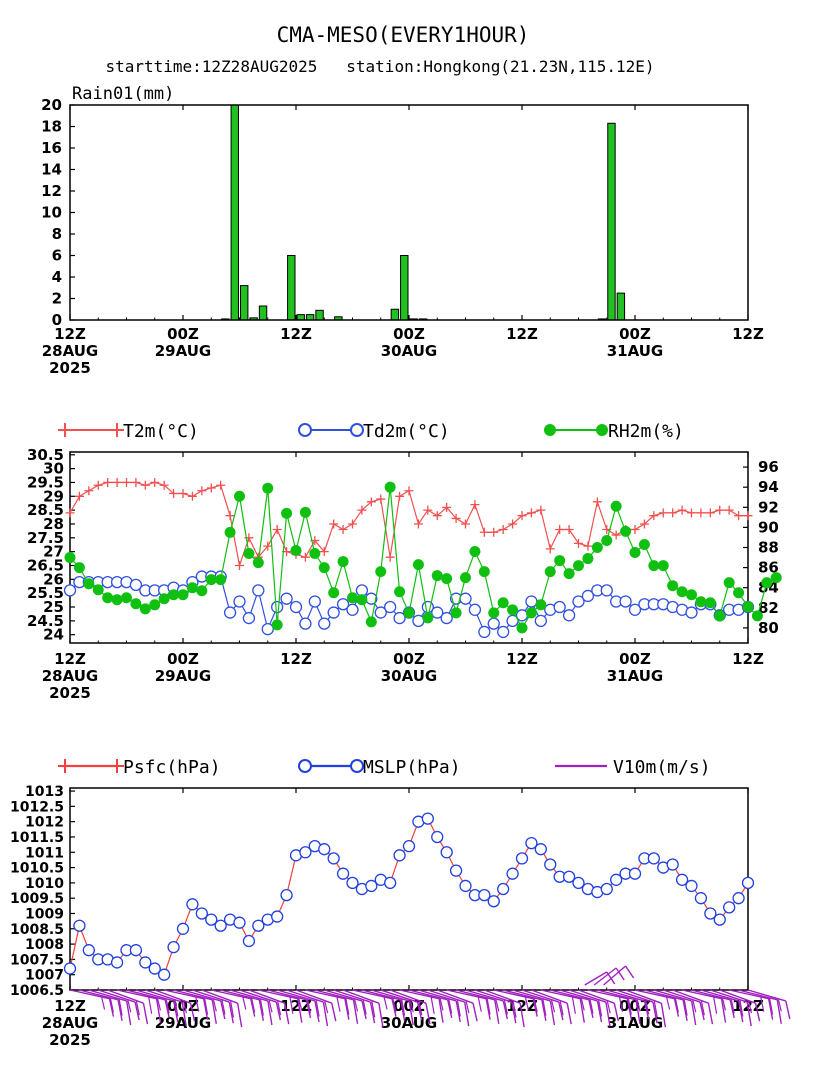 Image resolution: width=822 pixels, height=1065 pixels. Describe the element at coordinates (768, 507) in the screenshot. I see `rh-y-tick-label: 92` at that location.